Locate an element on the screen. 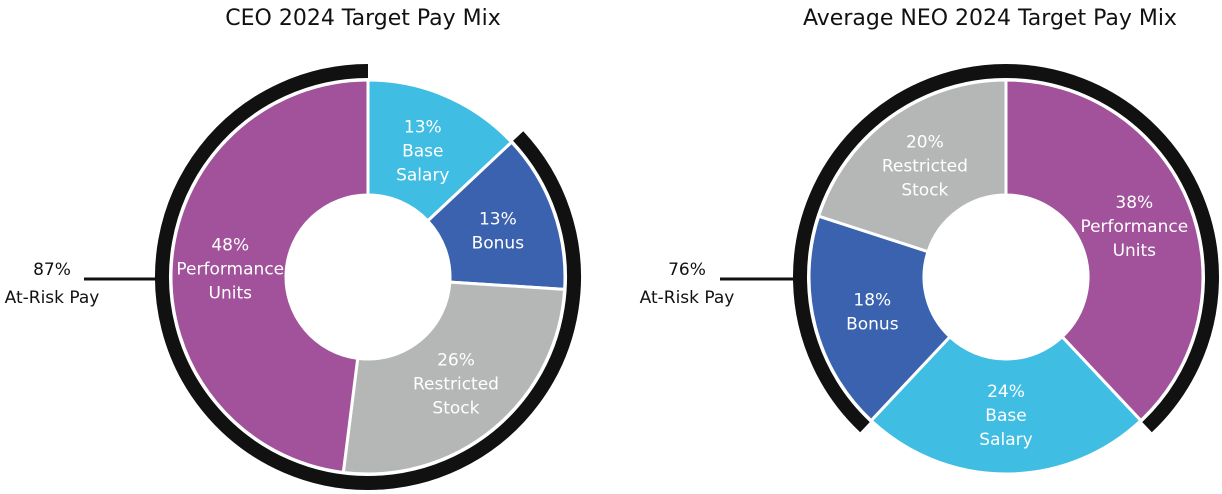 This screenshot has height=494, width=1222. neo-slice-bonus is located at coordinates (879, 318).